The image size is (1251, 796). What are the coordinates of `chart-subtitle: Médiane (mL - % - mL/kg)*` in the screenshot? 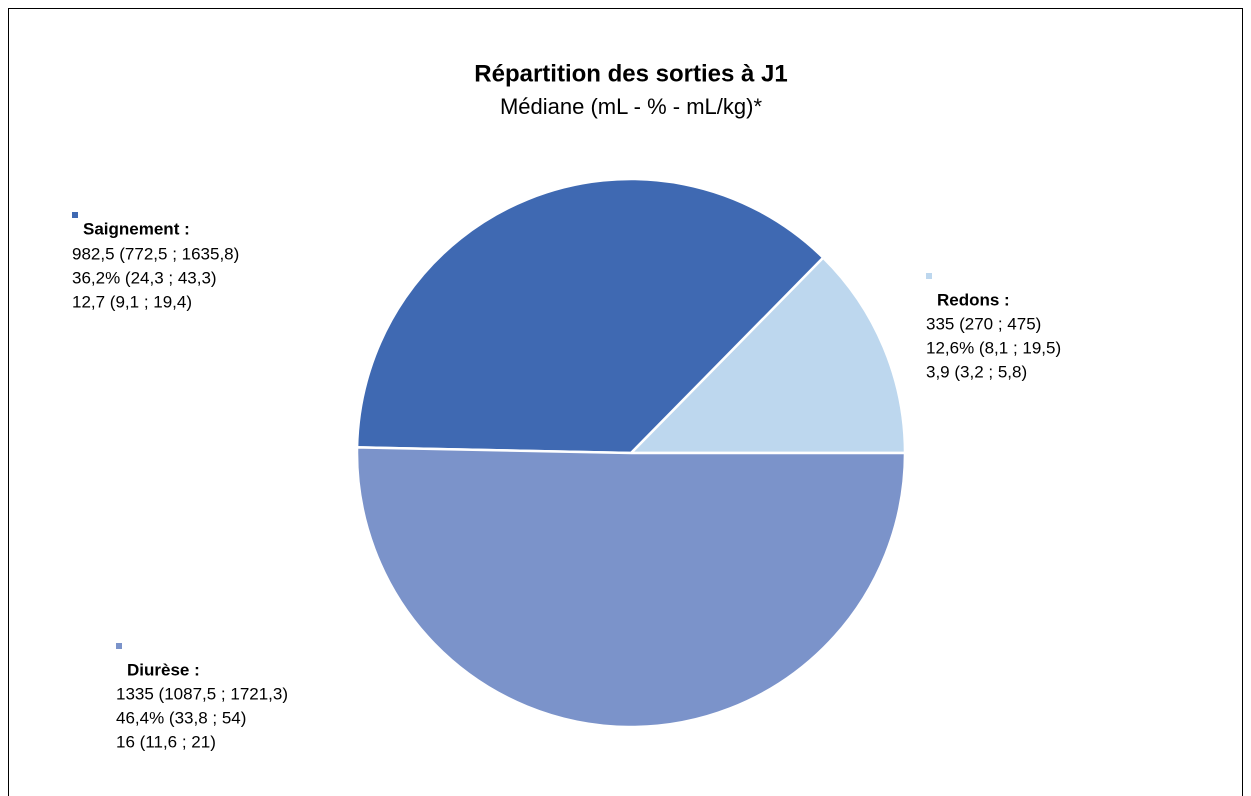 It's located at (631, 106).